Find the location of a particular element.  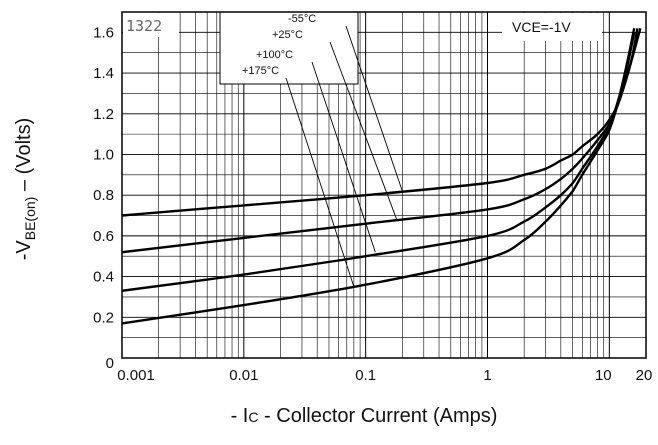

temperature-legend-box is located at coordinates (289, 48).